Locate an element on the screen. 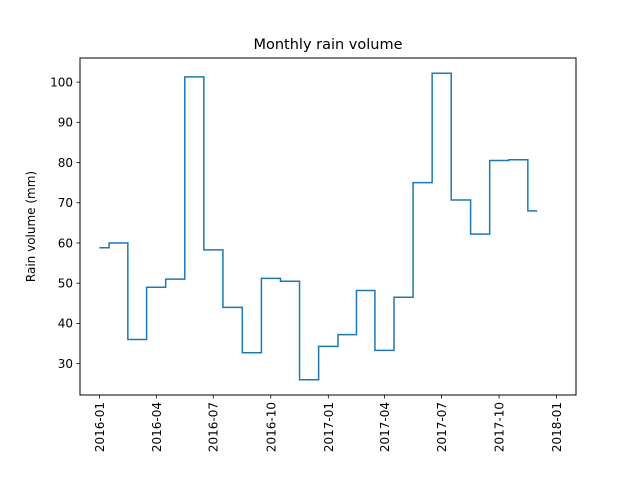 The image size is (640, 480). y-tick-label: 80 is located at coordinates (65, 163).